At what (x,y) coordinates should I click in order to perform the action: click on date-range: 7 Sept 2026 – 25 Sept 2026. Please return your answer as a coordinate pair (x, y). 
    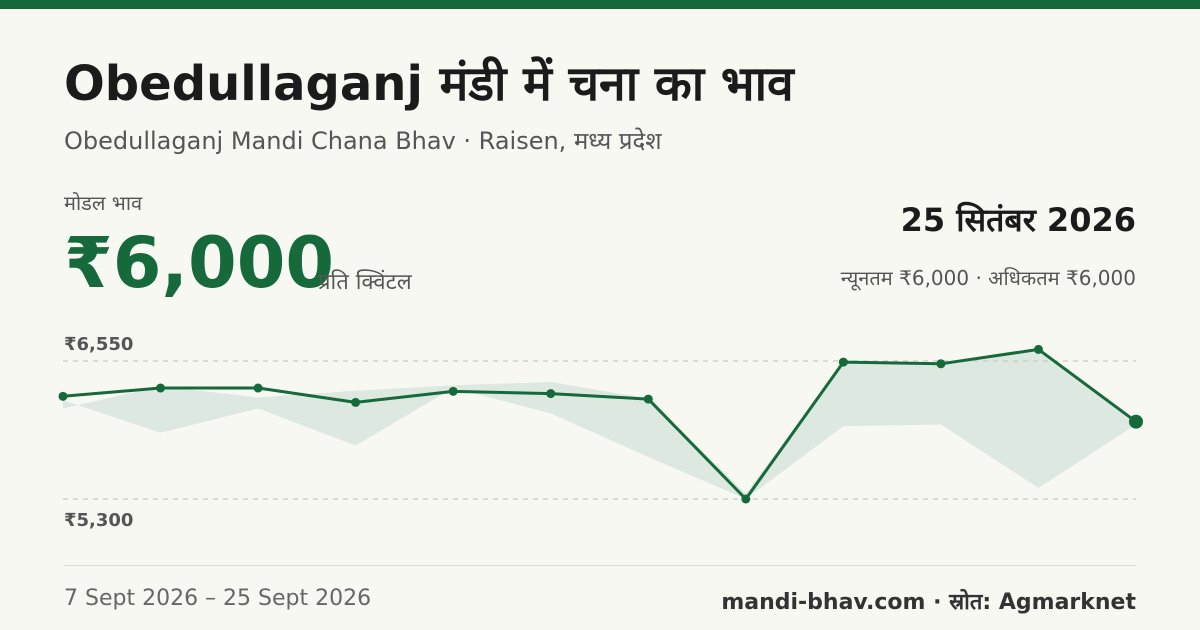
    Looking at the image, I should click on (218, 598).